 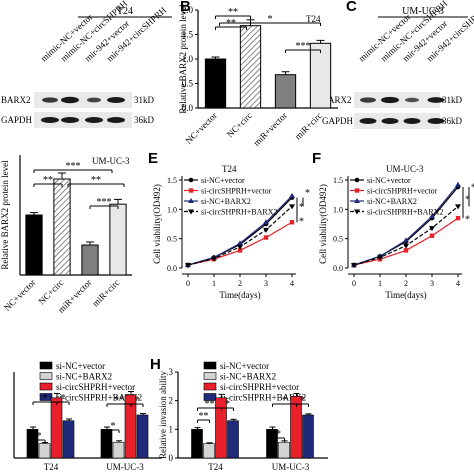 I want to click on chart-d-x-tick-label: NC+vector, so click(x=19, y=294).